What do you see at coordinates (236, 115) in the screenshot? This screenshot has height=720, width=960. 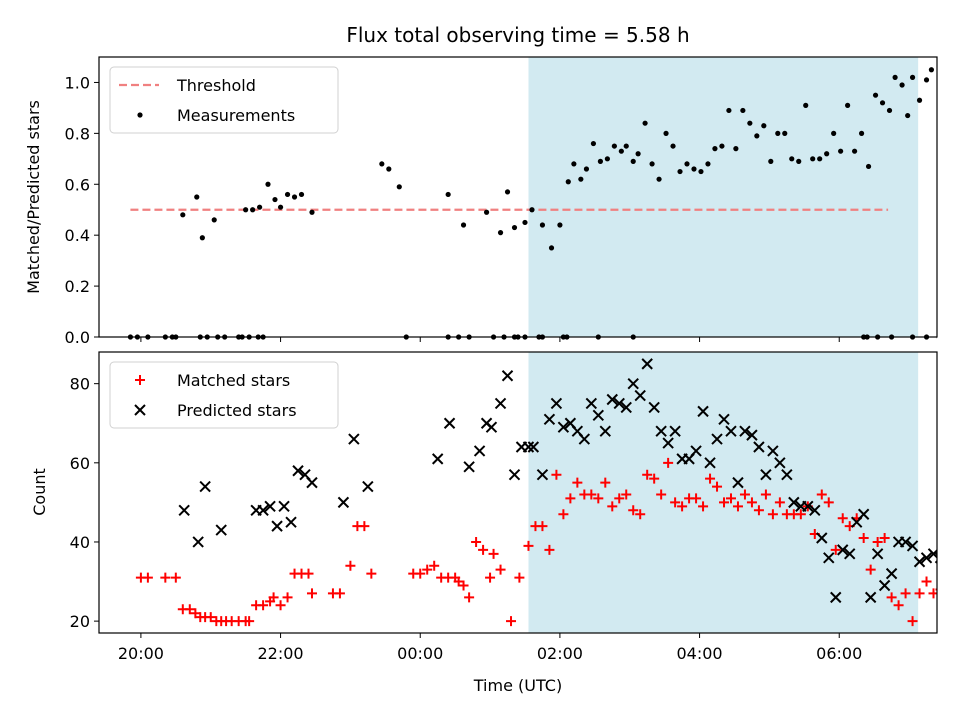 I see `legend-label: Measurements` at bounding box center [236, 115].